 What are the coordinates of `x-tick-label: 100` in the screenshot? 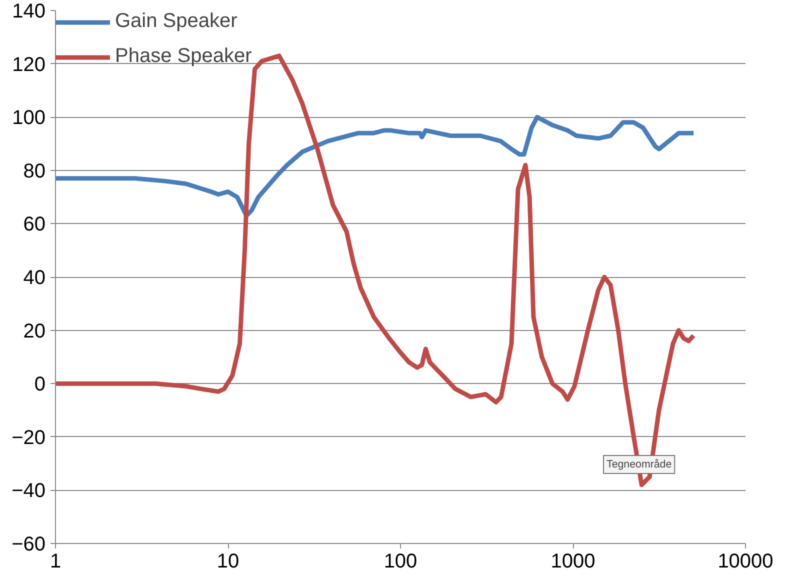 It's located at (401, 561).